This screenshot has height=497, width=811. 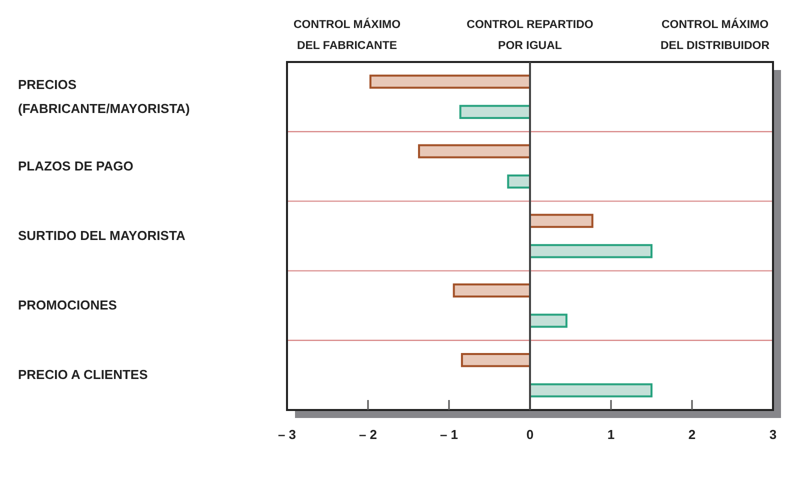 I want to click on x-tick-label: – 3, so click(x=287, y=434).